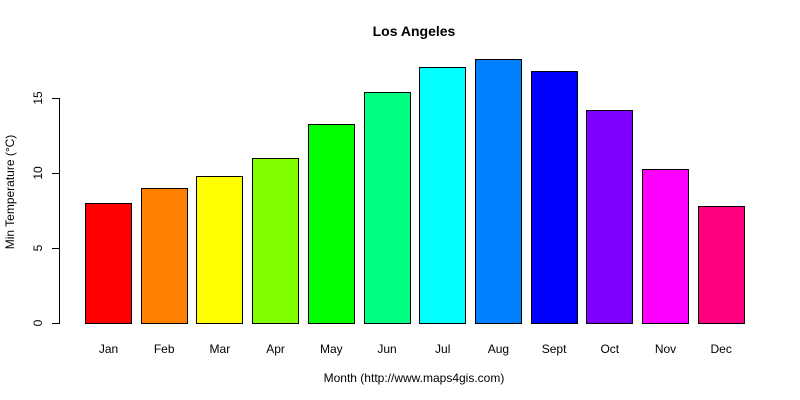 The height and width of the screenshot is (400, 800). Describe the element at coordinates (554, 349) in the screenshot. I see `x-tick-label: Sept` at that location.